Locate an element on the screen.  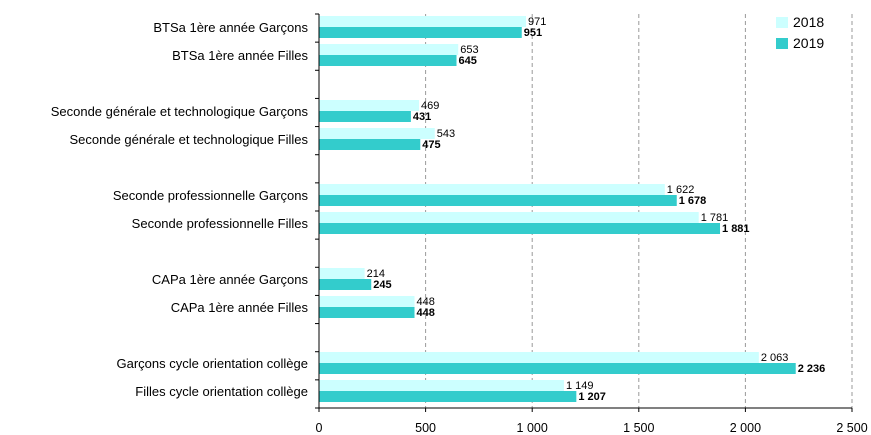
category-label: Seconde générale et technologique Filles is located at coordinates (188, 139).